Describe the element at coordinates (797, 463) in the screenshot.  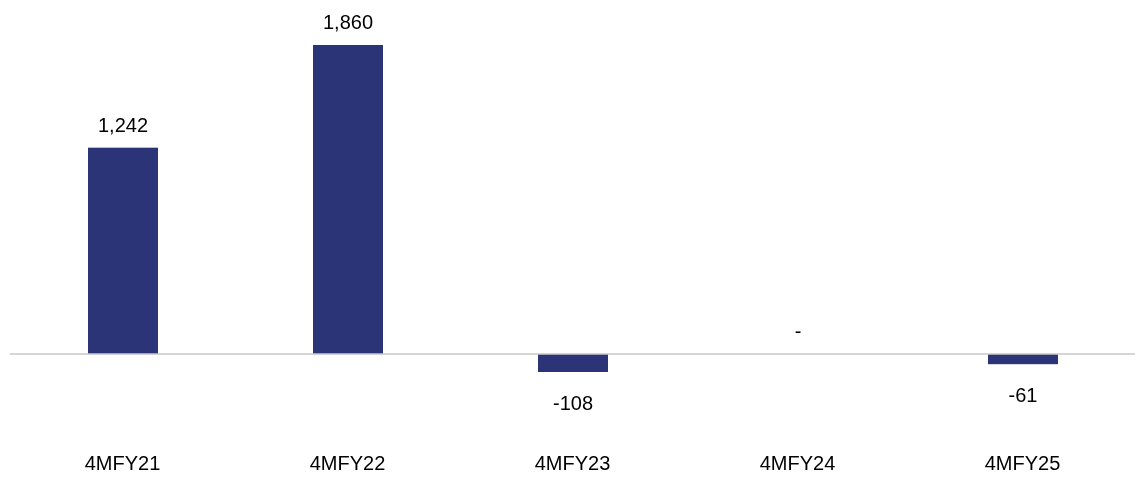
I see `x-tick-label: 4MFY24` at that location.